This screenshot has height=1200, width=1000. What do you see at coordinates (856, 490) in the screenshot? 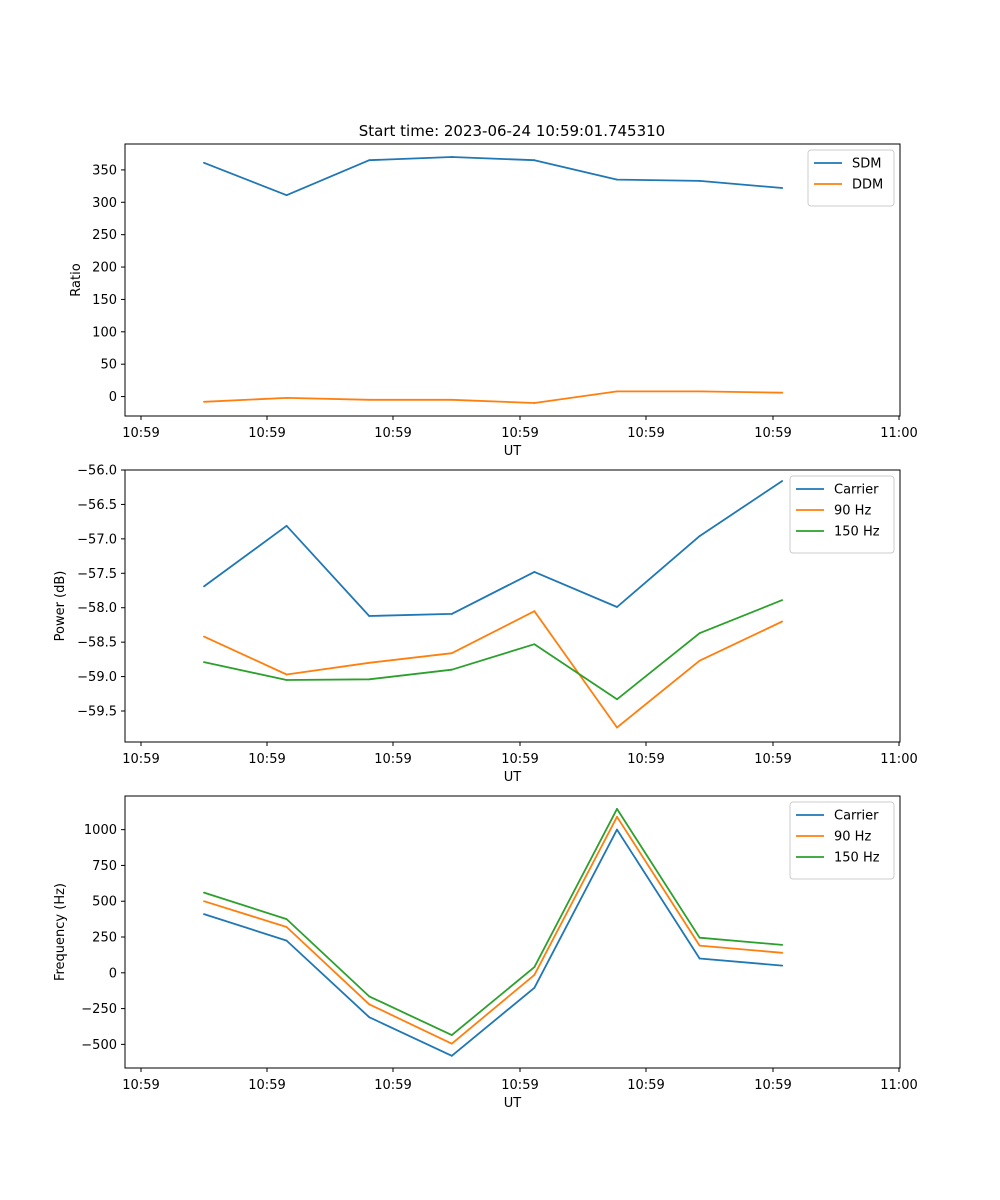
I see `legend-label: Carrier` at bounding box center [856, 490].